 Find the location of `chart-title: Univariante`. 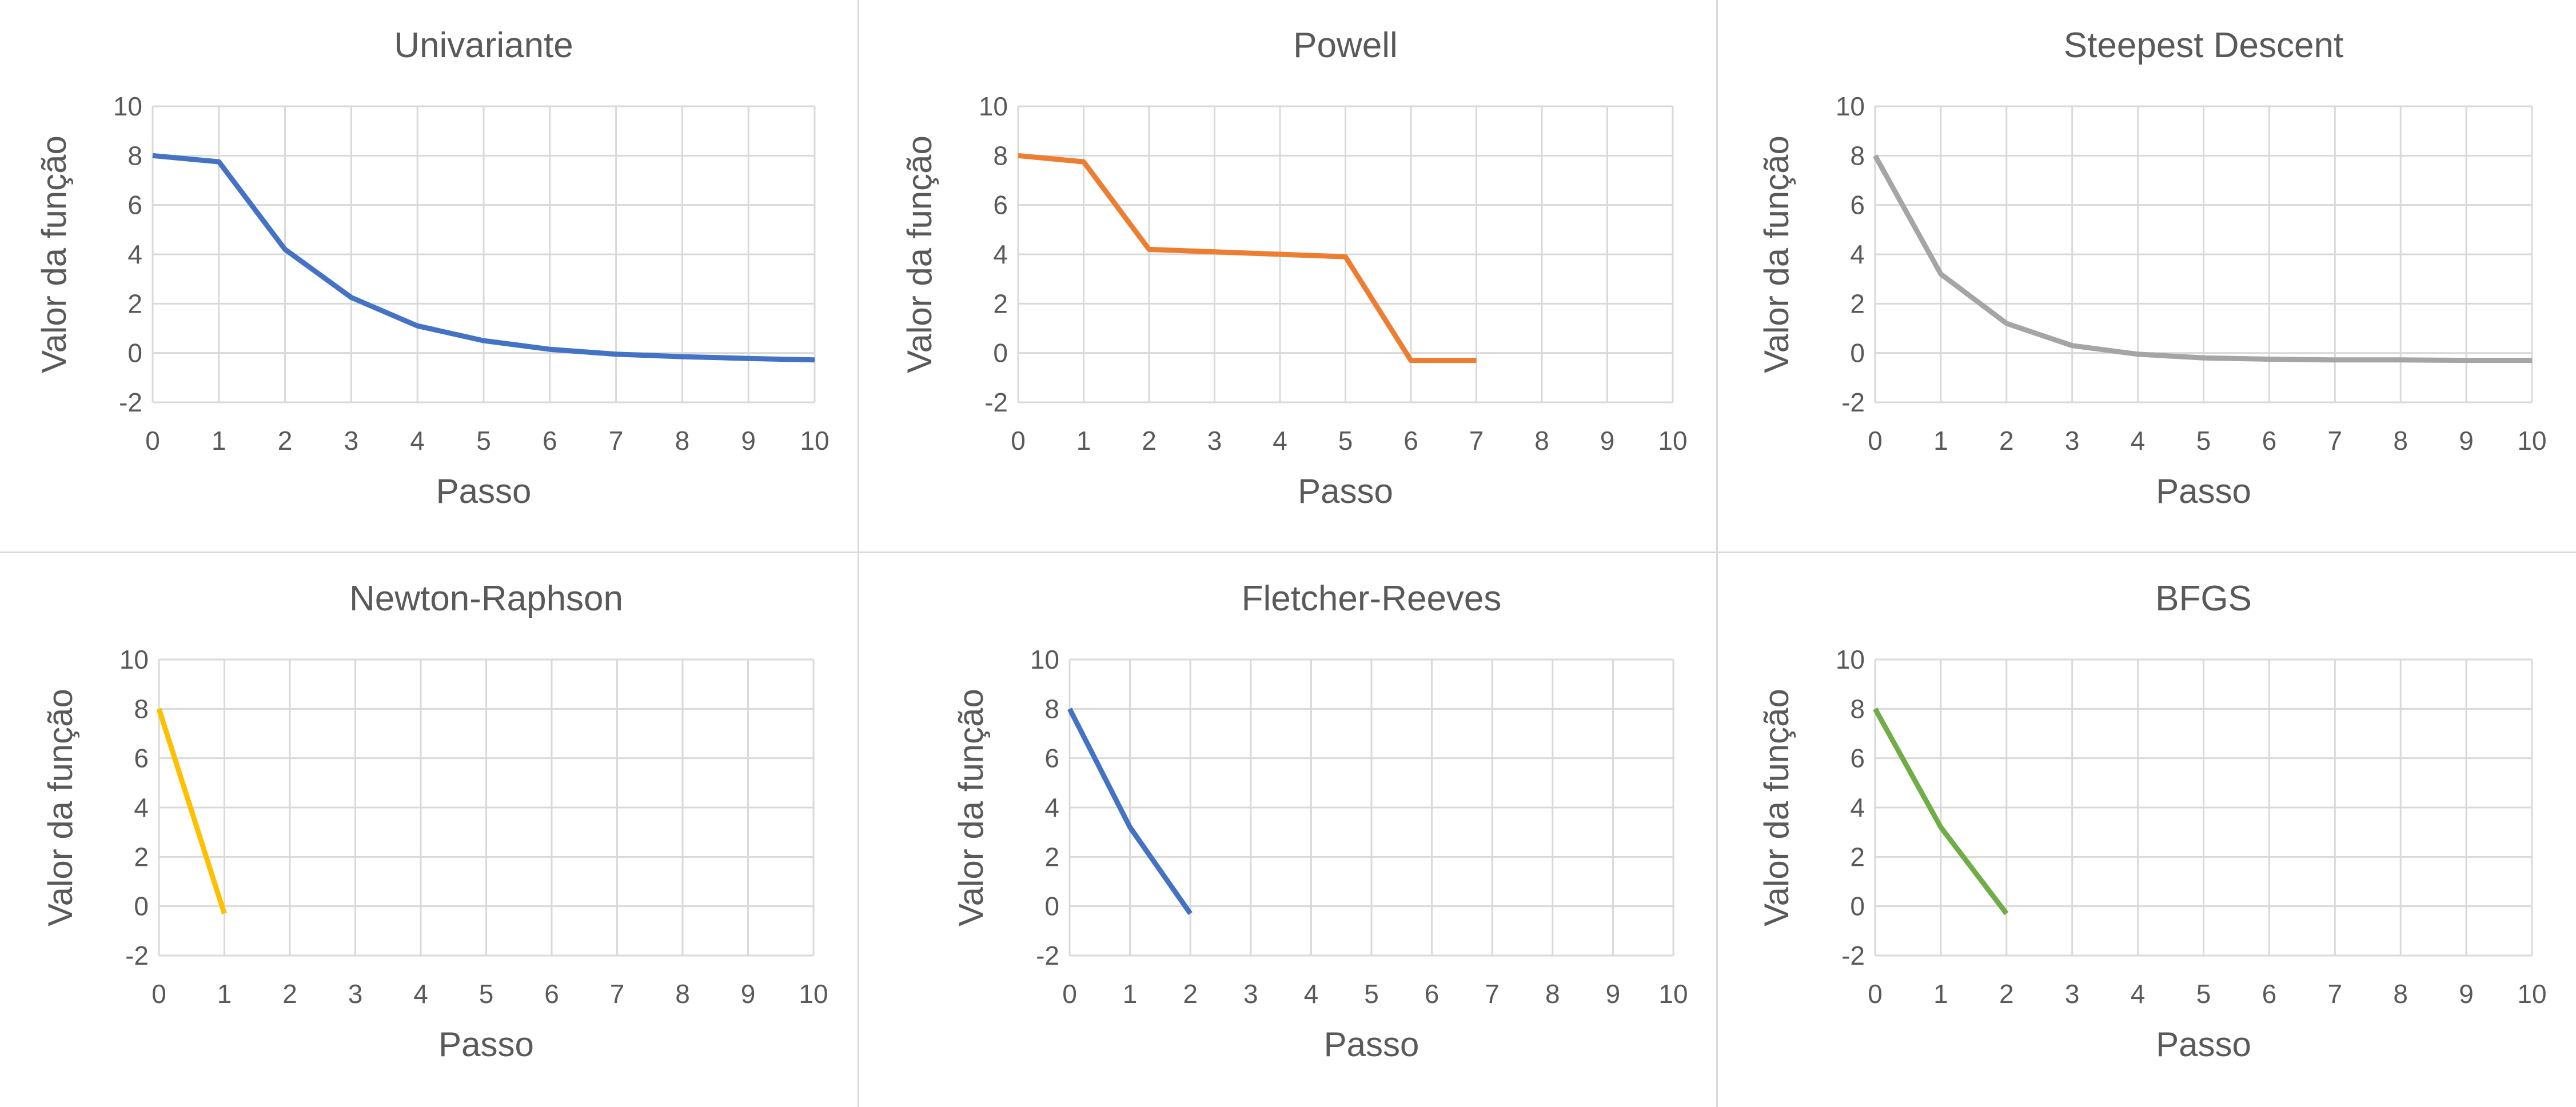

chart-title: Univariante is located at coordinates (484, 45).